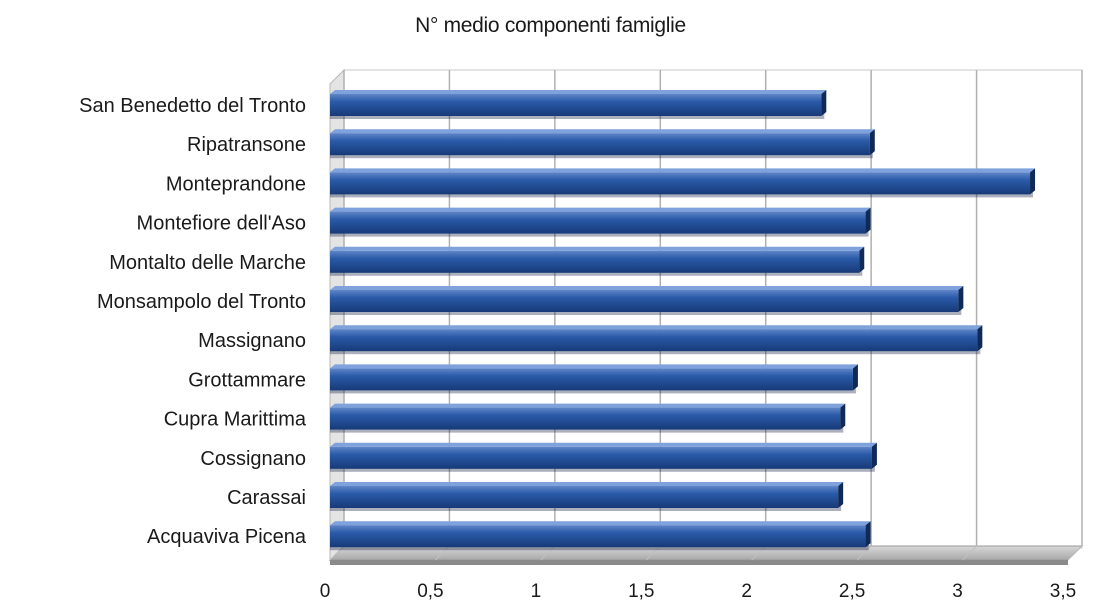 The height and width of the screenshot is (606, 1101). What do you see at coordinates (235, 420) in the screenshot?
I see `category-label: Cupra Marittima` at bounding box center [235, 420].